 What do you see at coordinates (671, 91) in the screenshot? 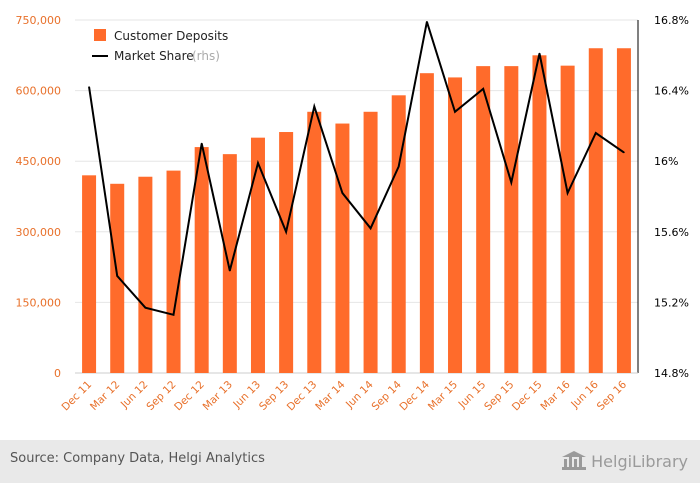
I see `right-tick-label: 16.4%` at bounding box center [671, 91].